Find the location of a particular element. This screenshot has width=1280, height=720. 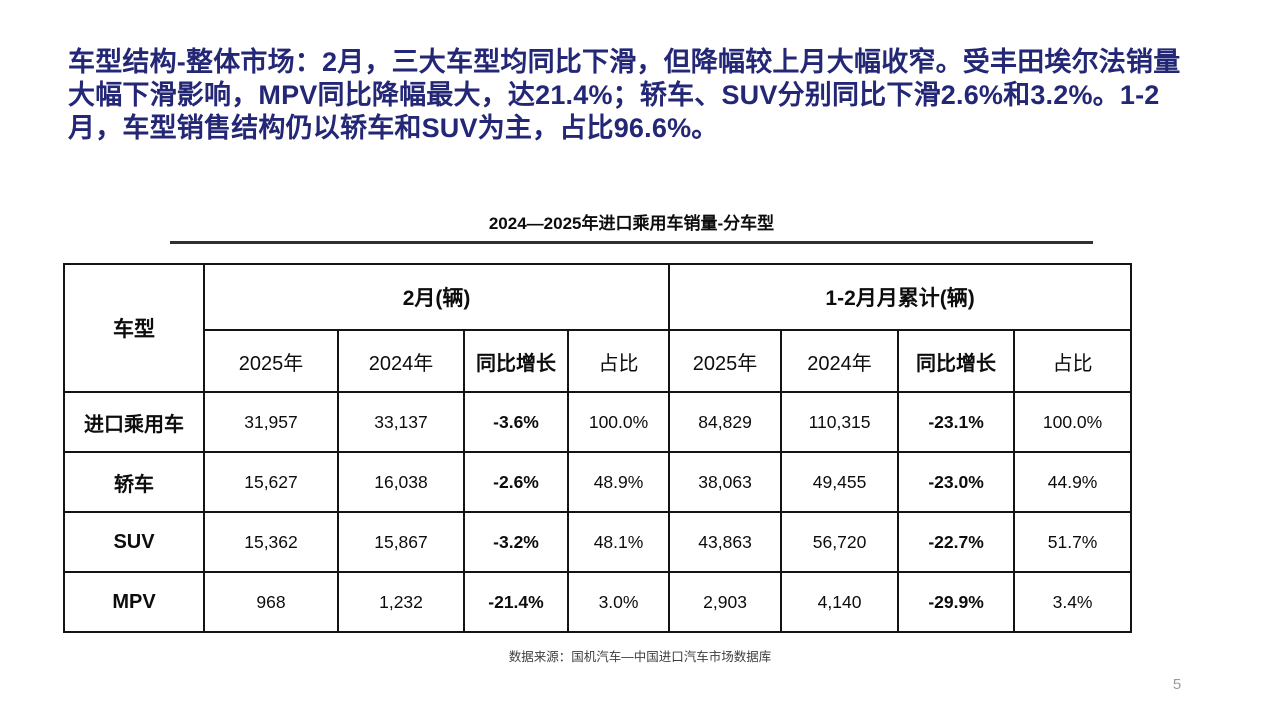

cell: 2,903 is located at coordinates (725, 602).